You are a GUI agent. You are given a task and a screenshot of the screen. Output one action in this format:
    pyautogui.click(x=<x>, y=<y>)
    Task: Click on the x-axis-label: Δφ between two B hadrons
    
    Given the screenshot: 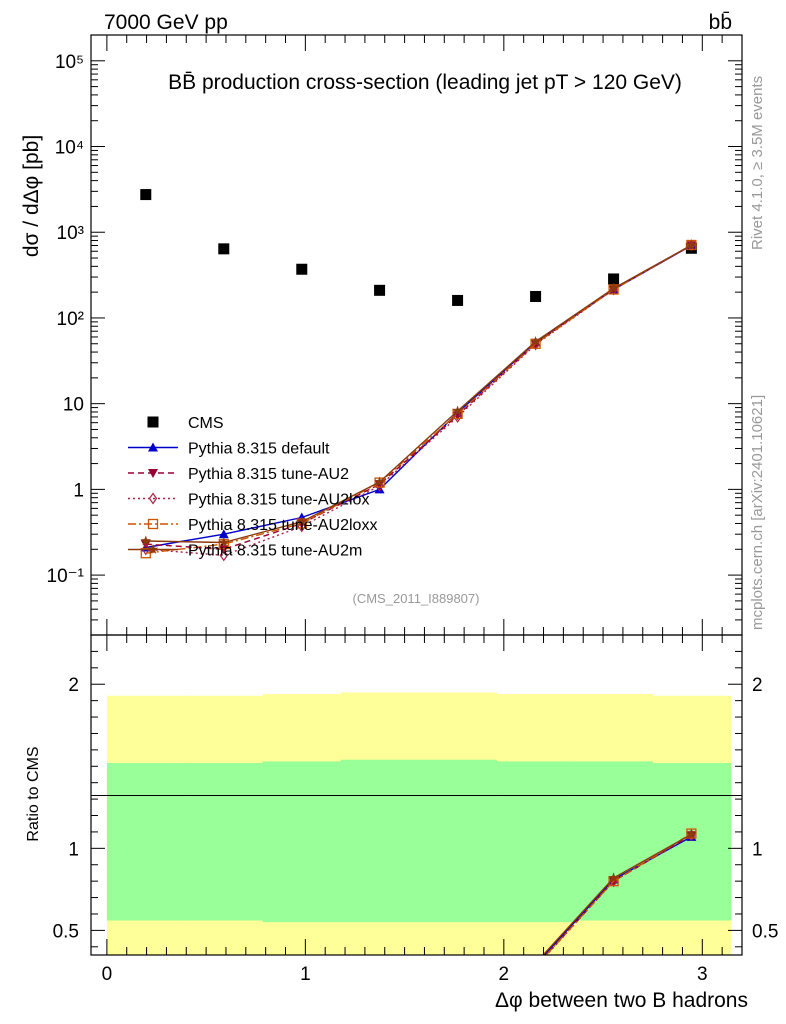 What is the action you would take?
    pyautogui.click(x=621, y=1000)
    